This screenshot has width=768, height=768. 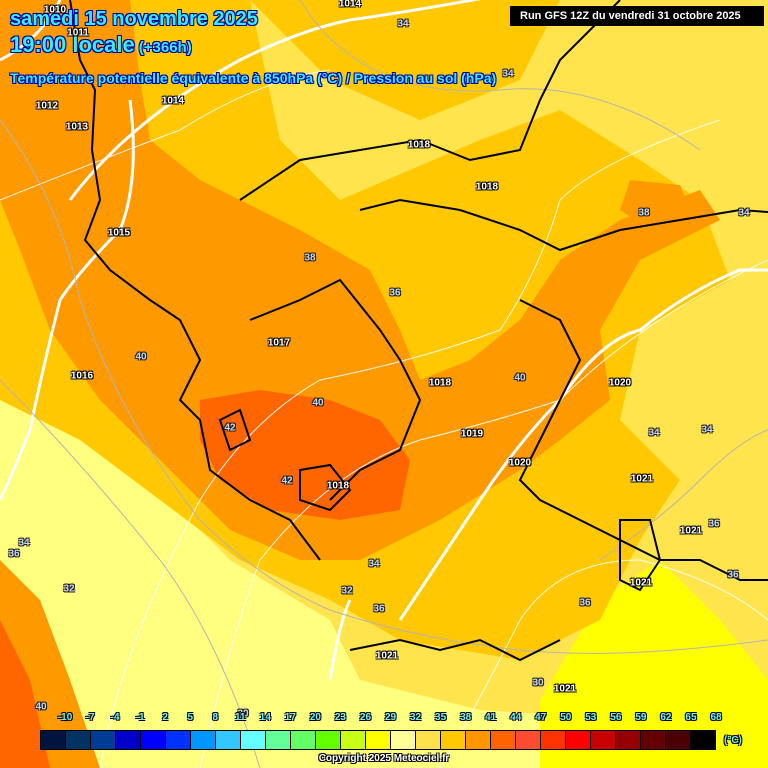 I want to click on color-legend, so click(x=378, y=740).